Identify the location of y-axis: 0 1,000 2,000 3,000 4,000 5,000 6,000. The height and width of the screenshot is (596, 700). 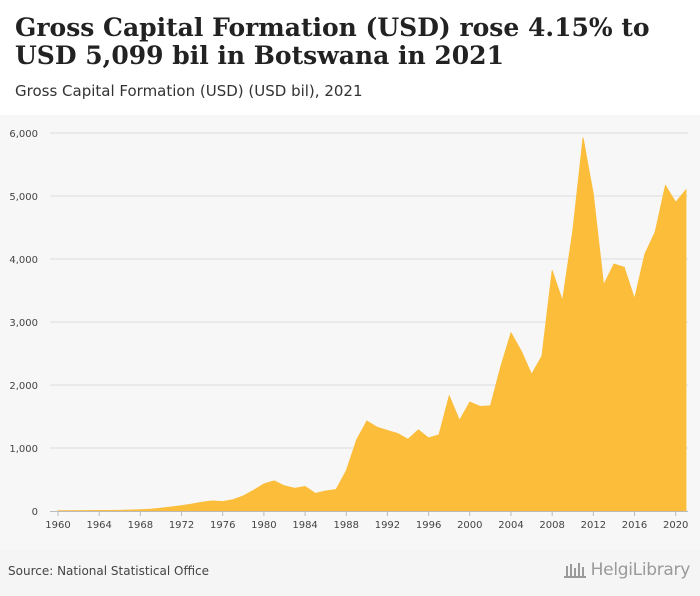
(23, 323).